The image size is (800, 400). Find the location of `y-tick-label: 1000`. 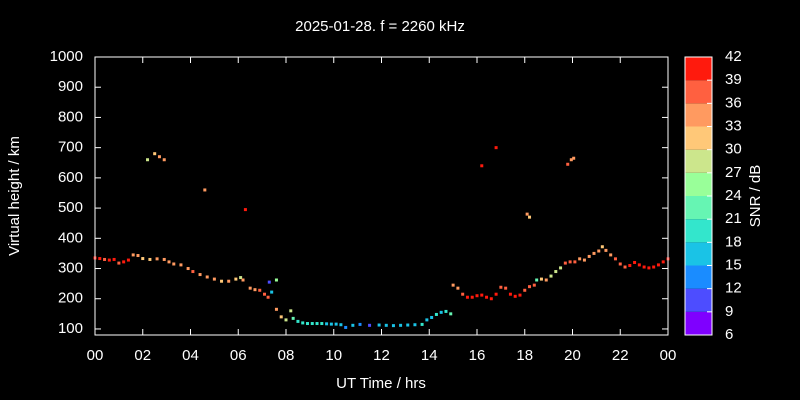

y-tick-label: 1000 is located at coordinates (66, 56).